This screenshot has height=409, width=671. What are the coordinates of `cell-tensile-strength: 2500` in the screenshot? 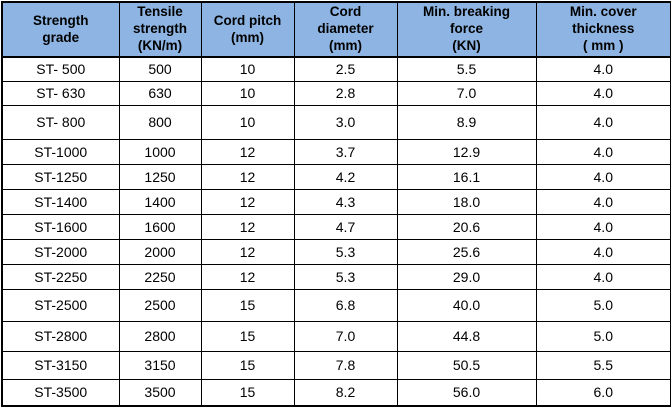 It's located at (160, 305).